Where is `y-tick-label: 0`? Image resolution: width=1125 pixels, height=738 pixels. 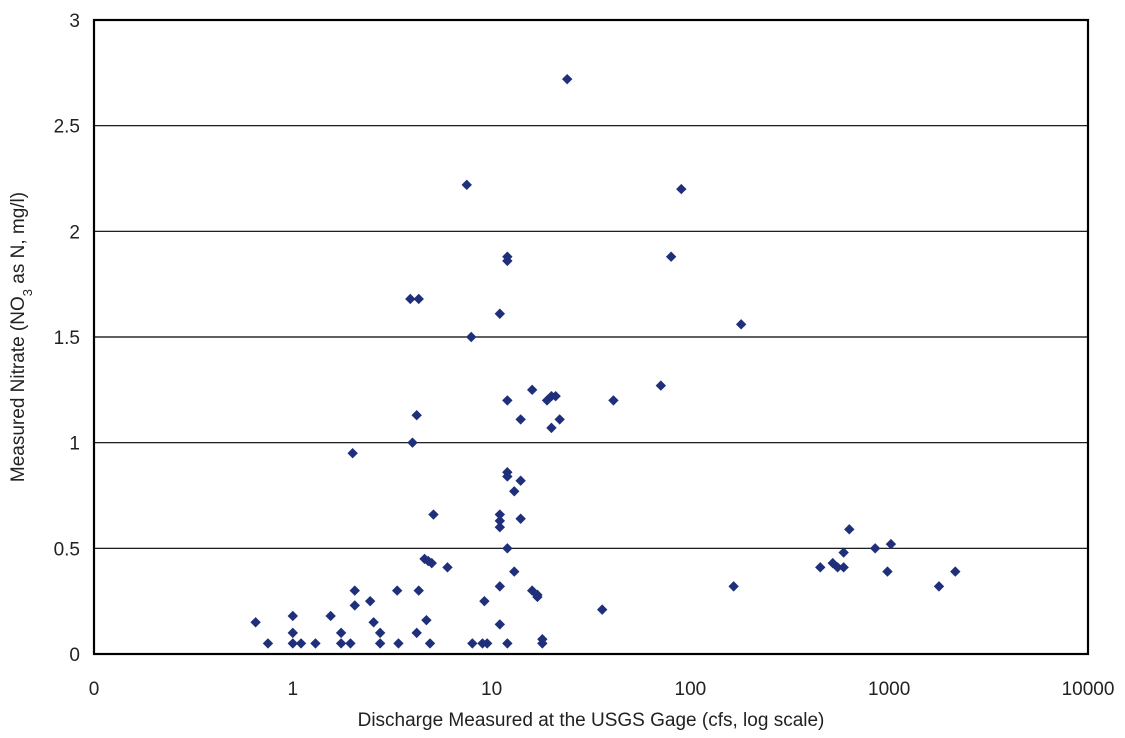 y-tick-label: 0 is located at coordinates (74, 655).